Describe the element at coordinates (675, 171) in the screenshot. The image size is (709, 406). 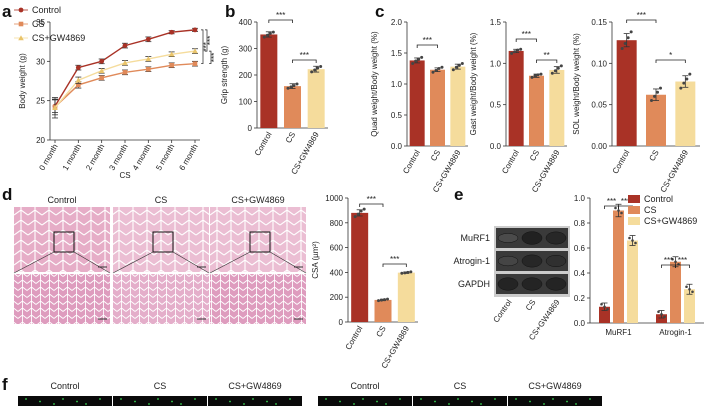
I see `x-tick-label: CS+GW4869` at that location.